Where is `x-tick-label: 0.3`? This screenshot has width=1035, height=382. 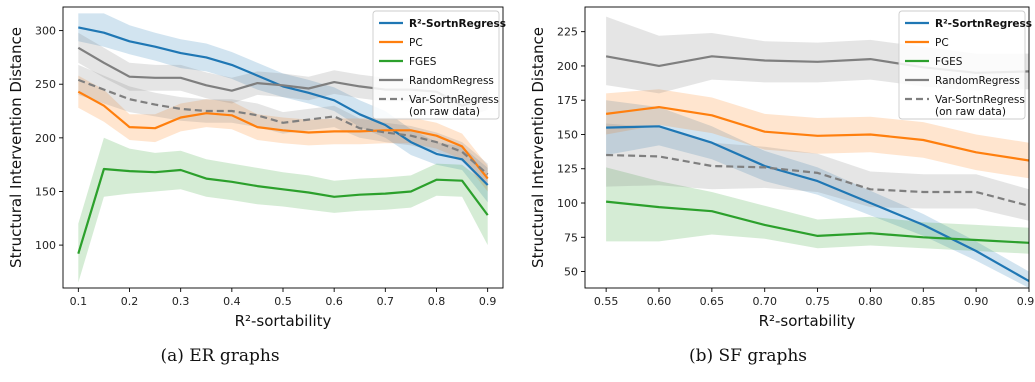 x-tick-label: 0.3 is located at coordinates (181, 301).